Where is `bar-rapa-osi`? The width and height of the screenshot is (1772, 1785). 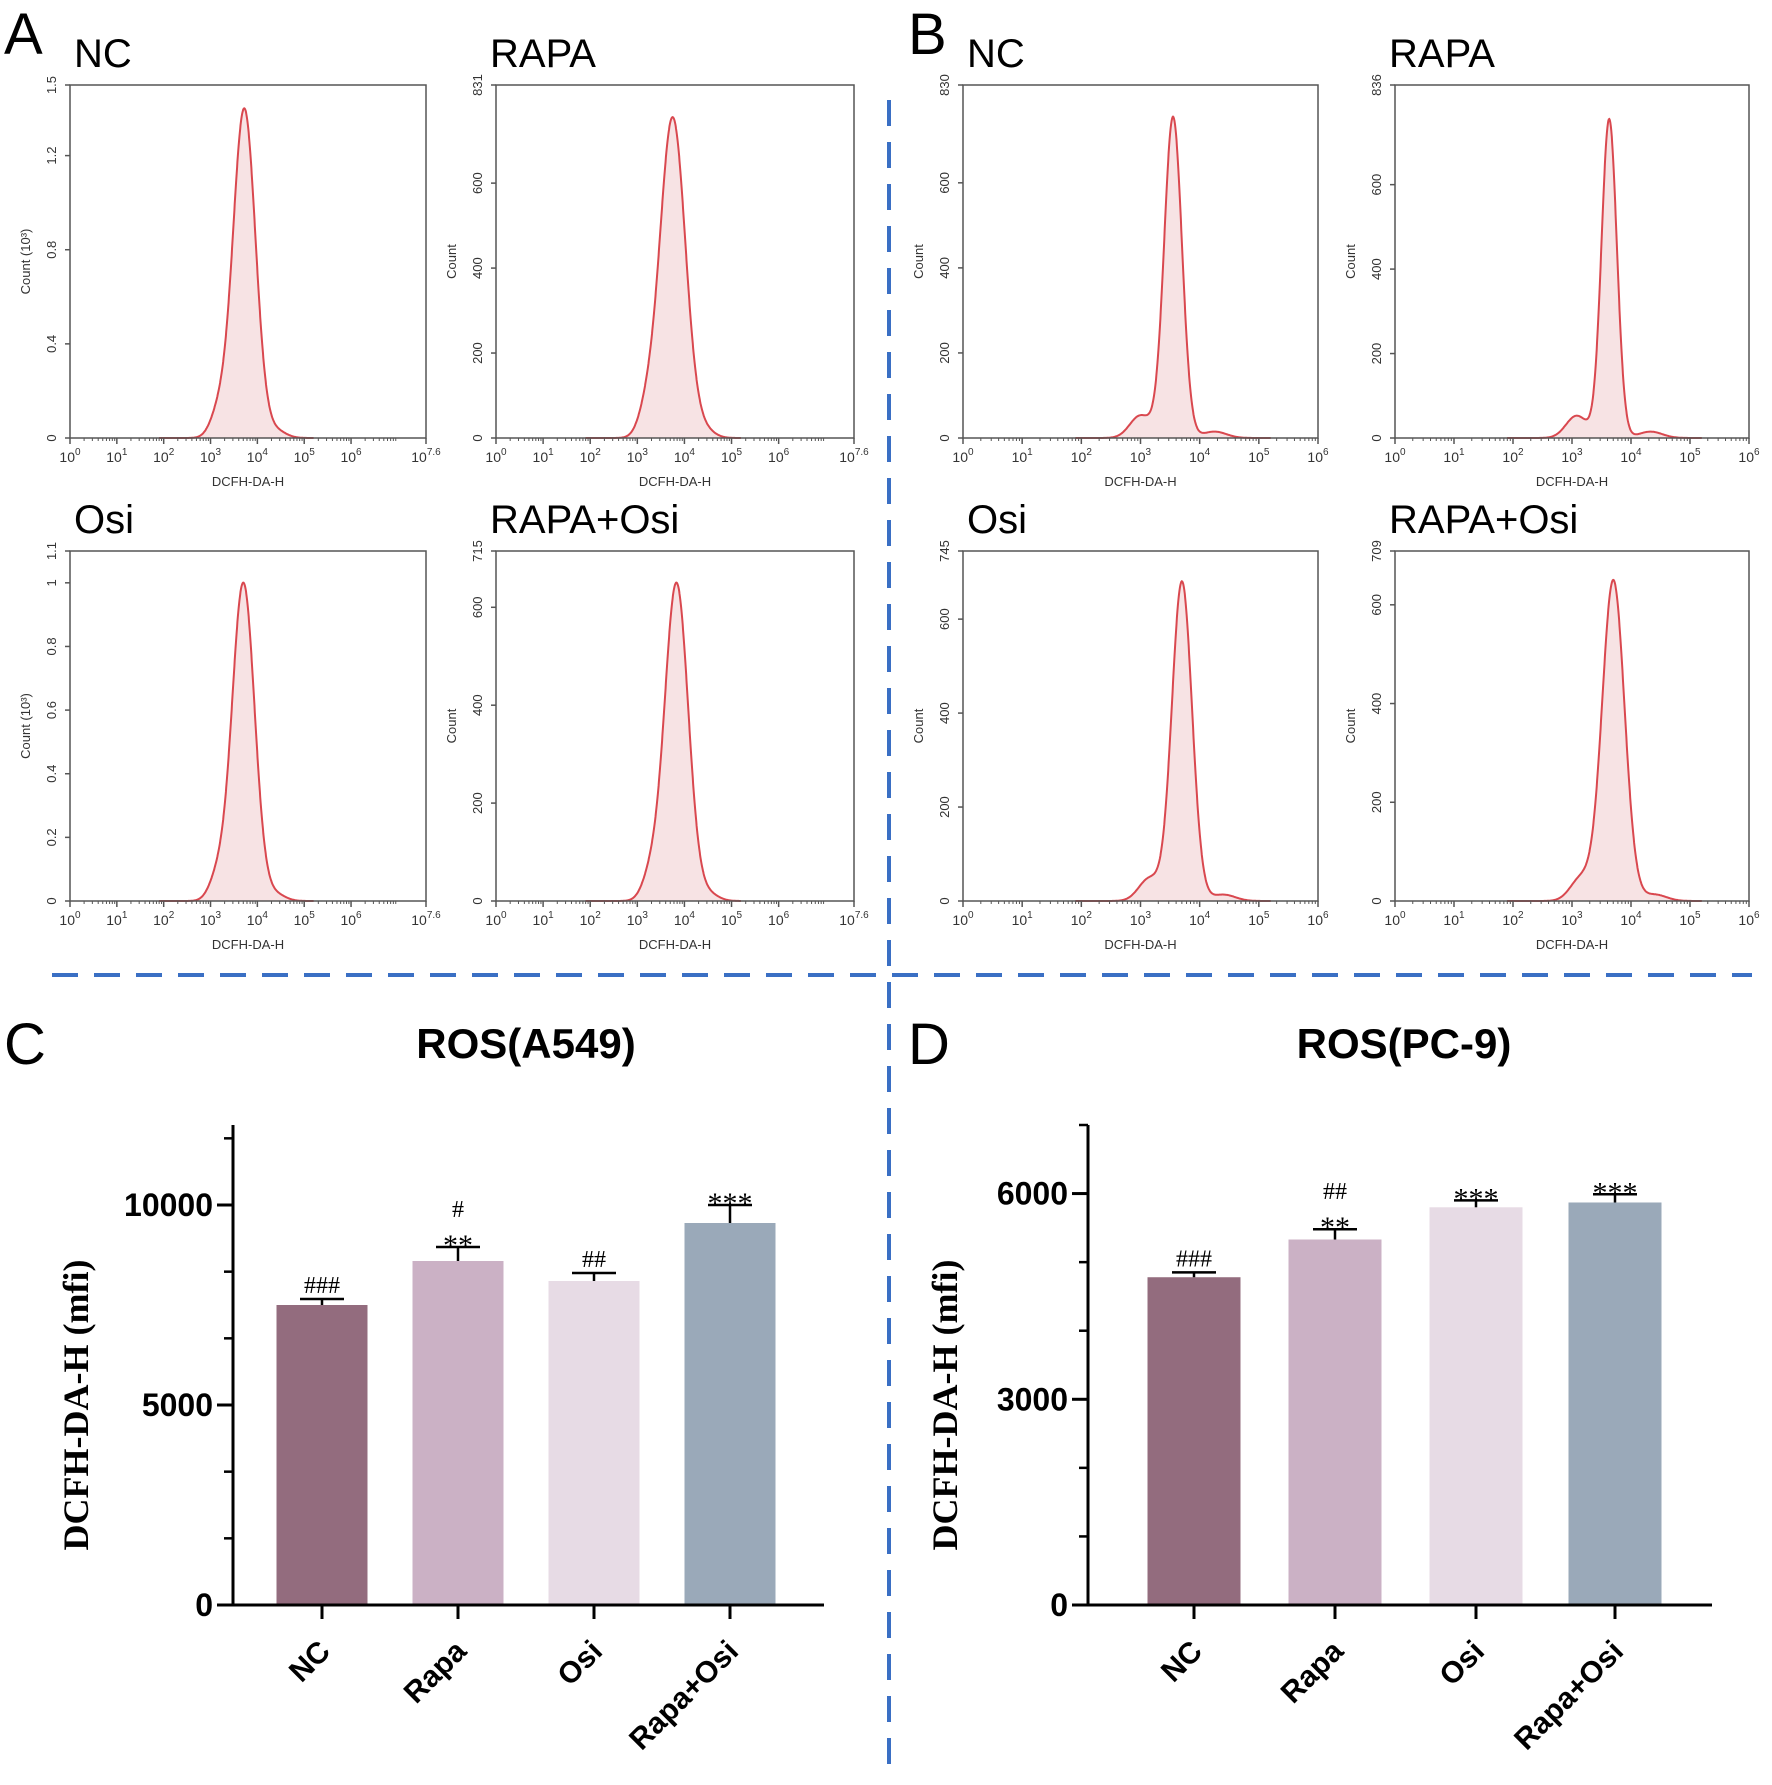
bar-rapa-osi is located at coordinates (1615, 1403).